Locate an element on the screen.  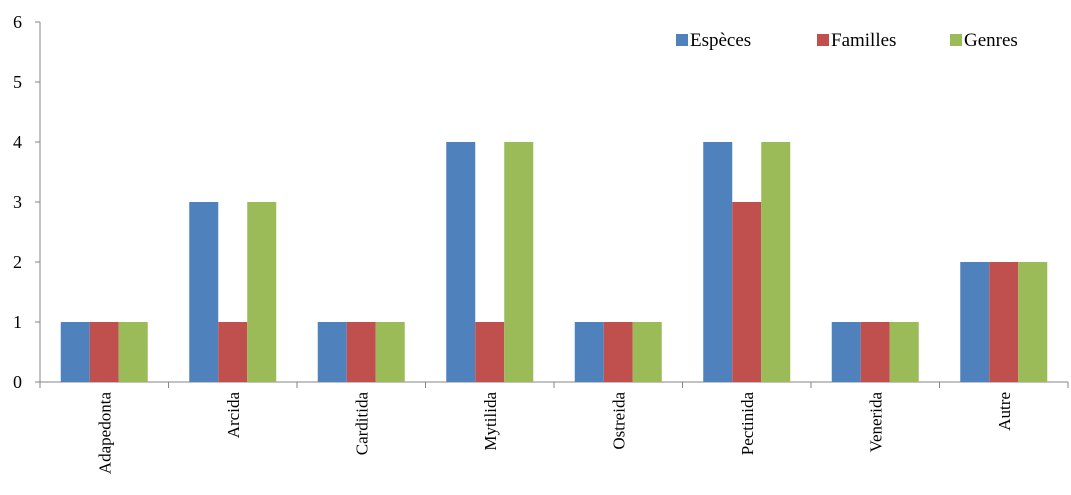
y-tick-label: 3 is located at coordinates (17, 202).